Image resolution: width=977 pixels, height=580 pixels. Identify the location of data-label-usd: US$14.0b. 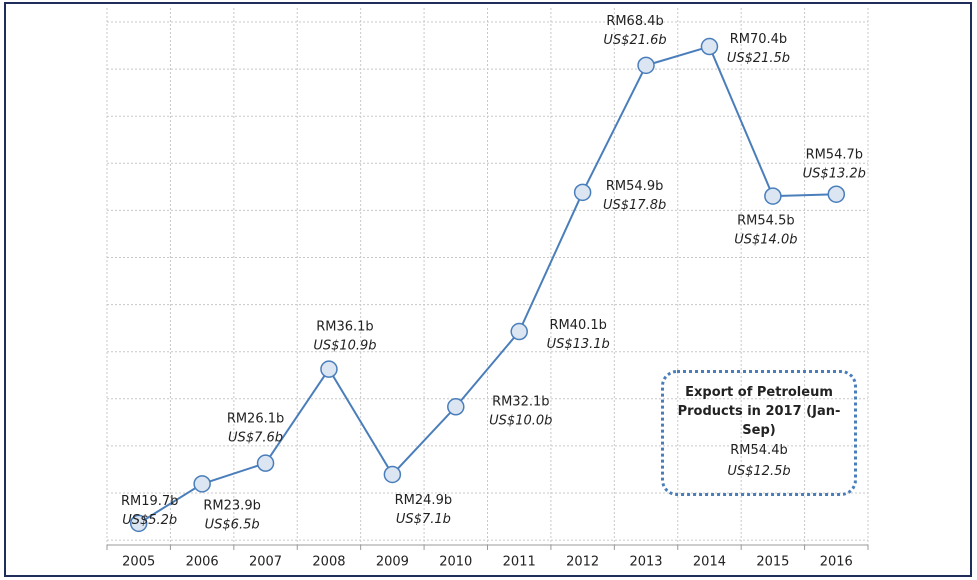
(765, 240).